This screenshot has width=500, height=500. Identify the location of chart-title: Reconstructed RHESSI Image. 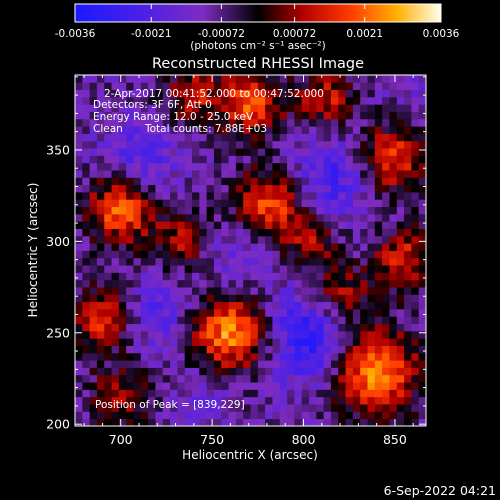
(258, 64).